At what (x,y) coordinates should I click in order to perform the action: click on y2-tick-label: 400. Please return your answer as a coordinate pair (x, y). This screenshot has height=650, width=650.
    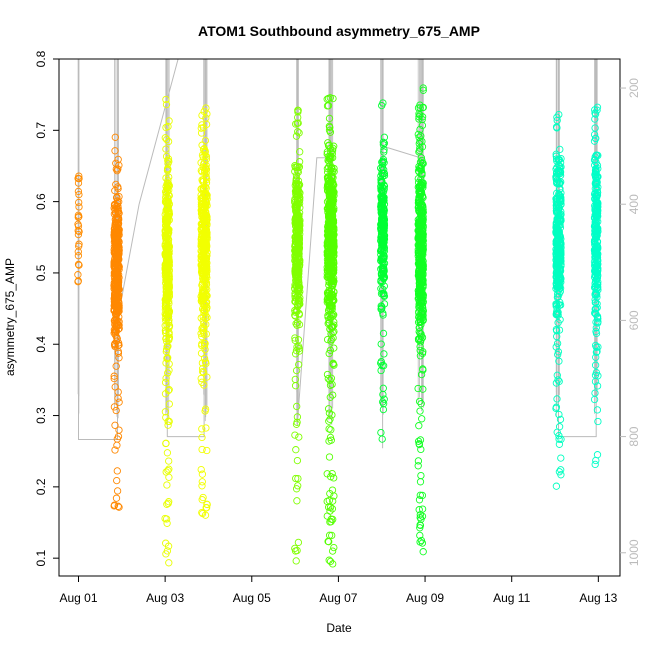
    Looking at the image, I should click on (634, 204).